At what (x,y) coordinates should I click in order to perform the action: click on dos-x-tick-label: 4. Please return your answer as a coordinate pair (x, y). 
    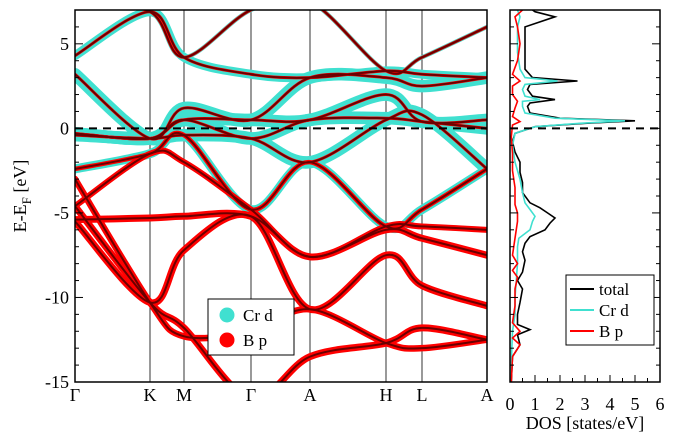
    Looking at the image, I should click on (610, 404).